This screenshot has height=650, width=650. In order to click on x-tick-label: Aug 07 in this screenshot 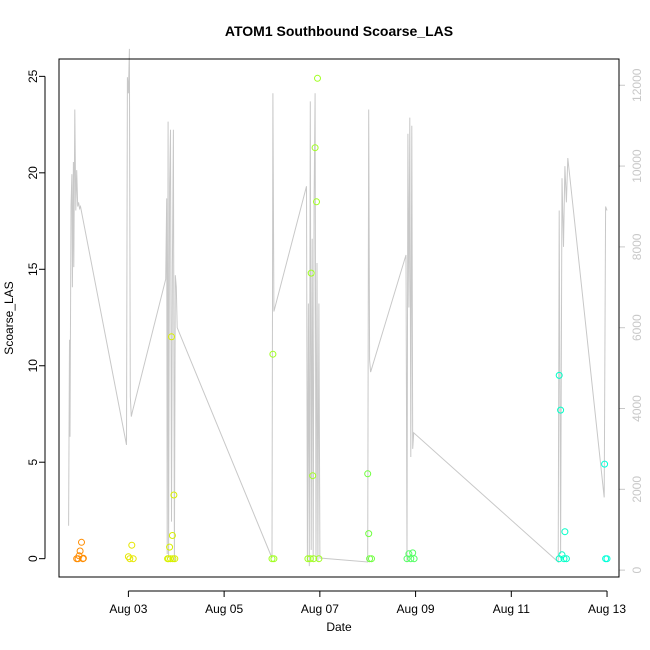, I will do `click(320, 609)`.